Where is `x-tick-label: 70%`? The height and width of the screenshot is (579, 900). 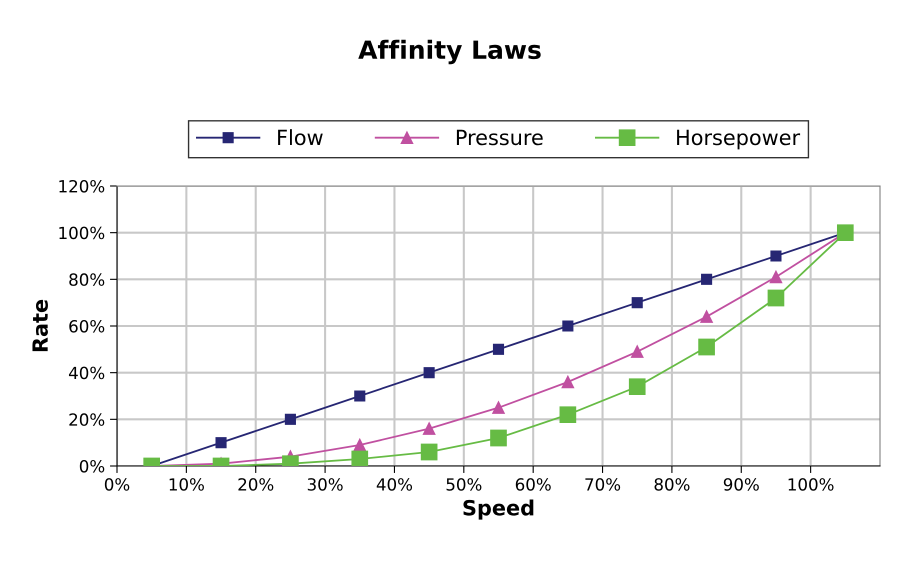 x-tick-label: 70% is located at coordinates (602, 484).